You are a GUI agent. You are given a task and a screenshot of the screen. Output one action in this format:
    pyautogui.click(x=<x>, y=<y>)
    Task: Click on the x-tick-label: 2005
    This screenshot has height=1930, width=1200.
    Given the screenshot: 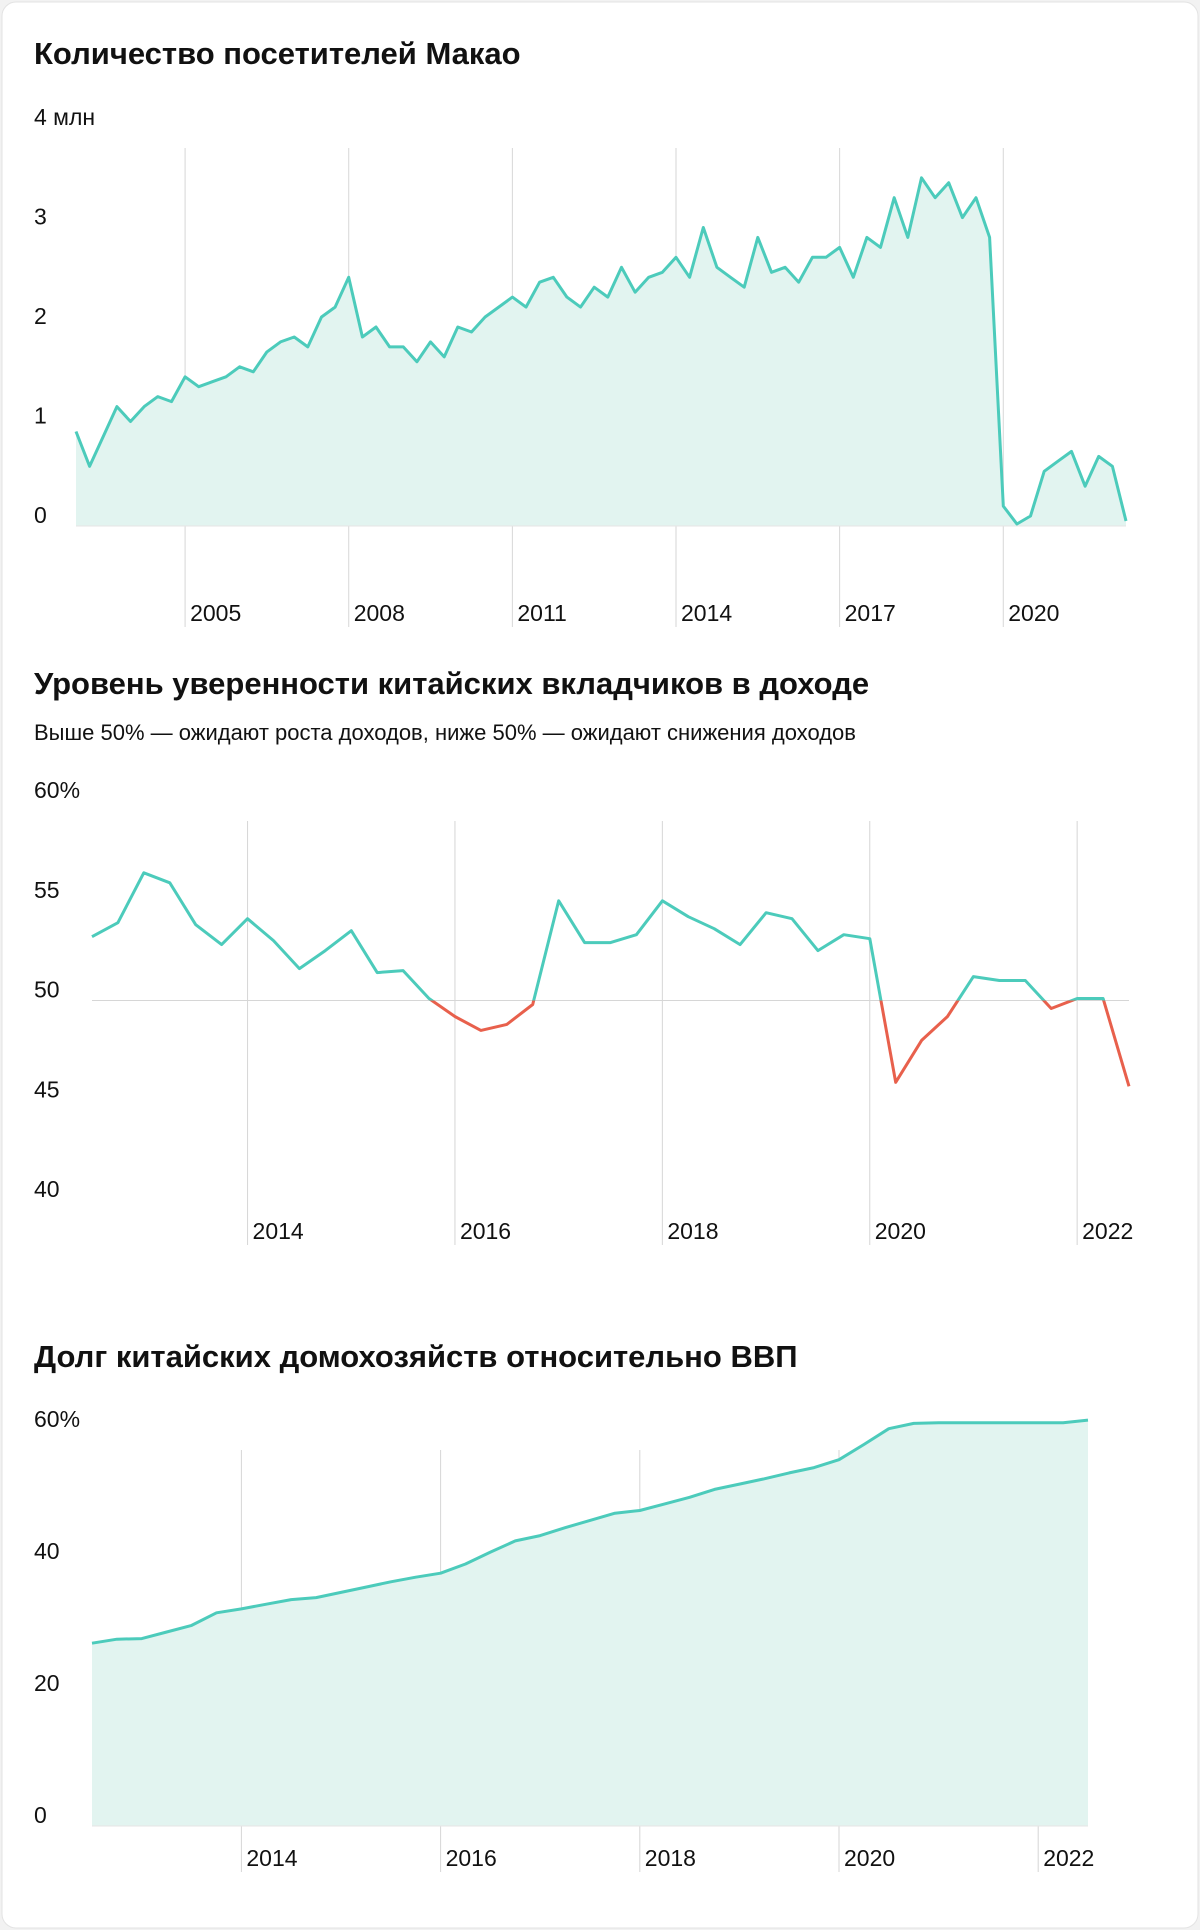 What is the action you would take?
    pyautogui.click(x=215, y=613)
    